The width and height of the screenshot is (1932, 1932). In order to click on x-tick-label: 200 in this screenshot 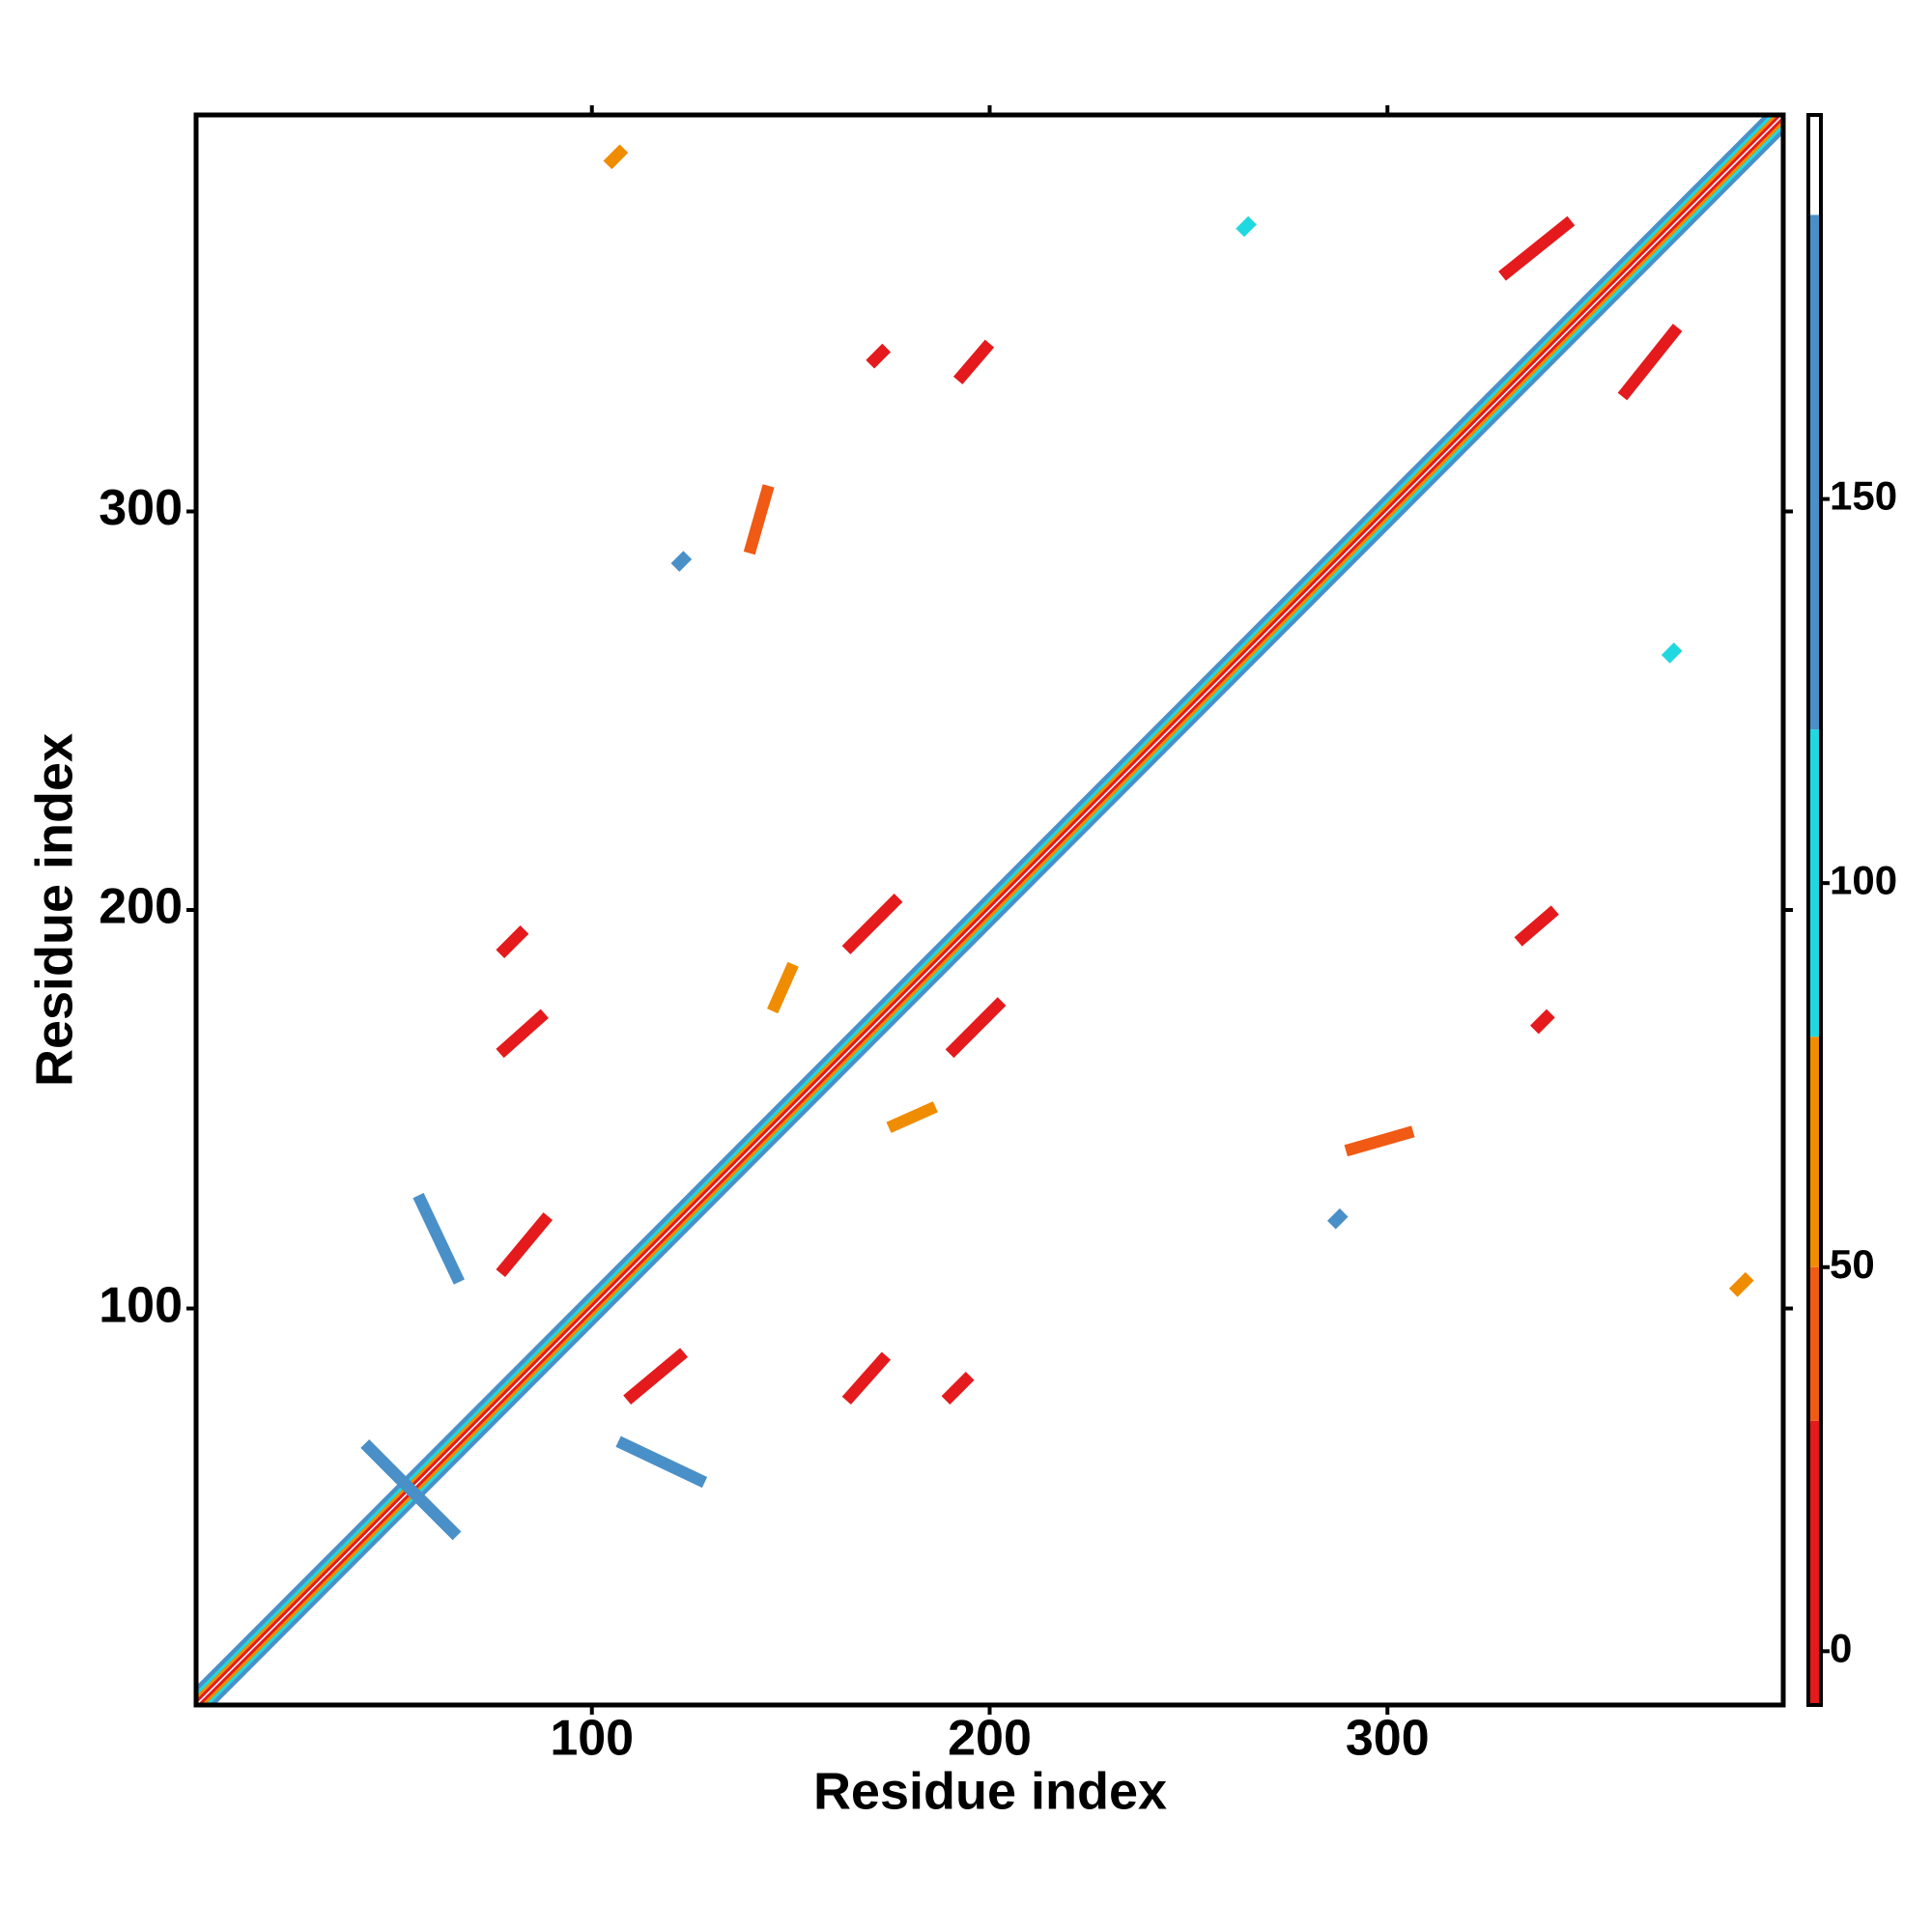, I will do `click(990, 1739)`.